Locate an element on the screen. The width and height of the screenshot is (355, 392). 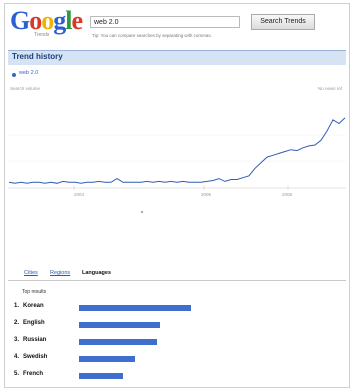
search-trends-button: Search Trends is located at coordinates (283, 22).